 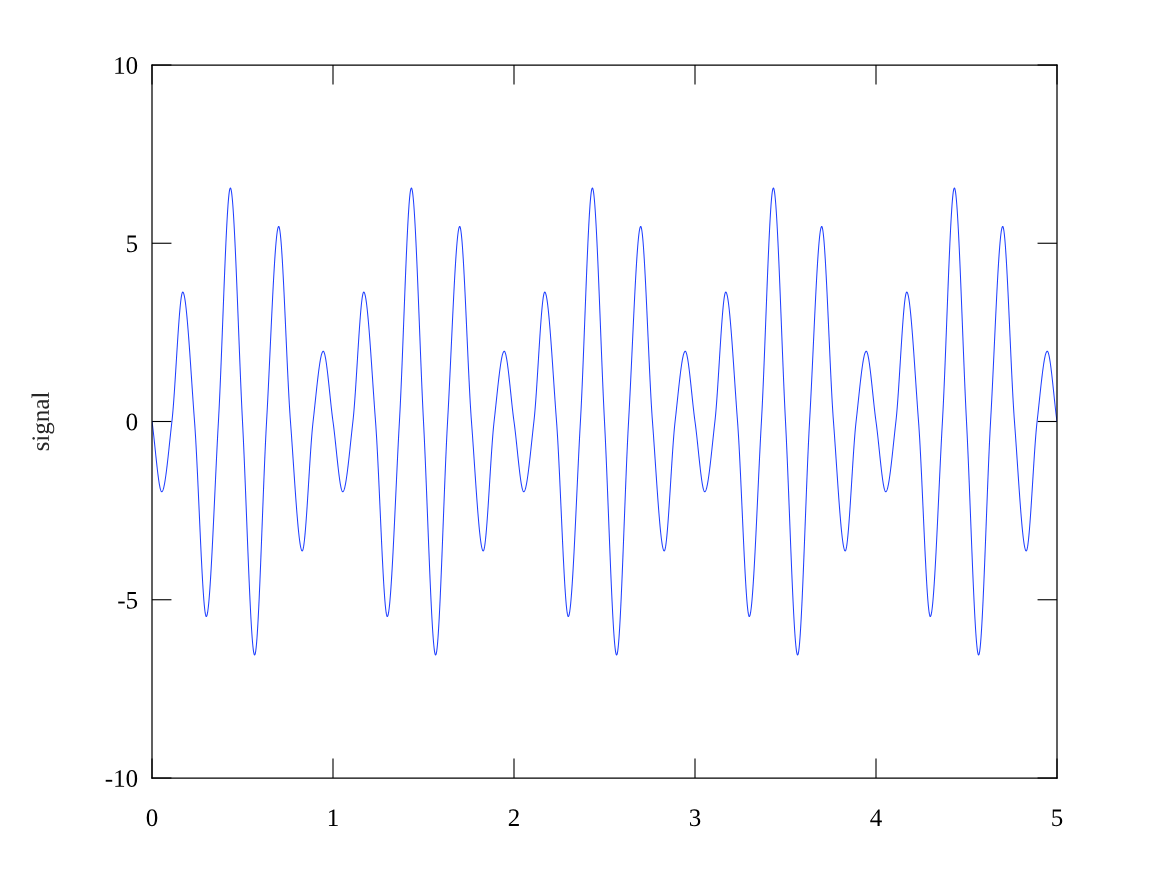 I want to click on y-axis-title: signal, so click(x=43, y=421).